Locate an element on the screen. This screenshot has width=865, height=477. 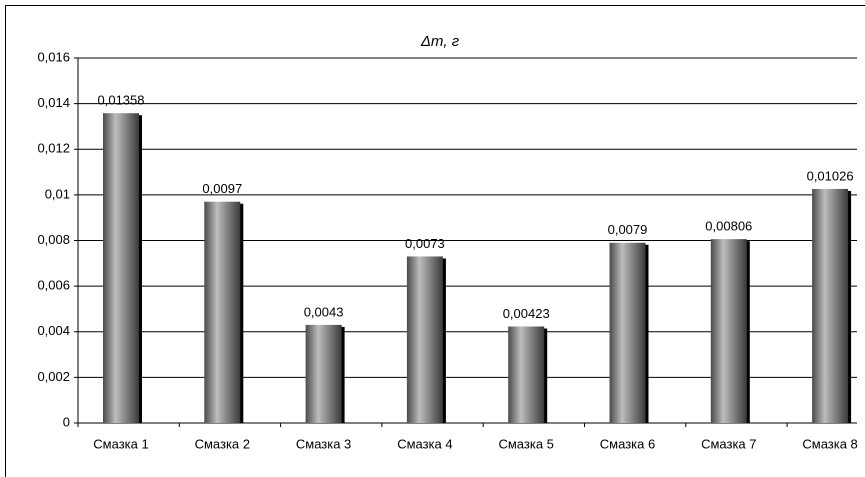
value-label: 0,0043 is located at coordinates (324, 311).